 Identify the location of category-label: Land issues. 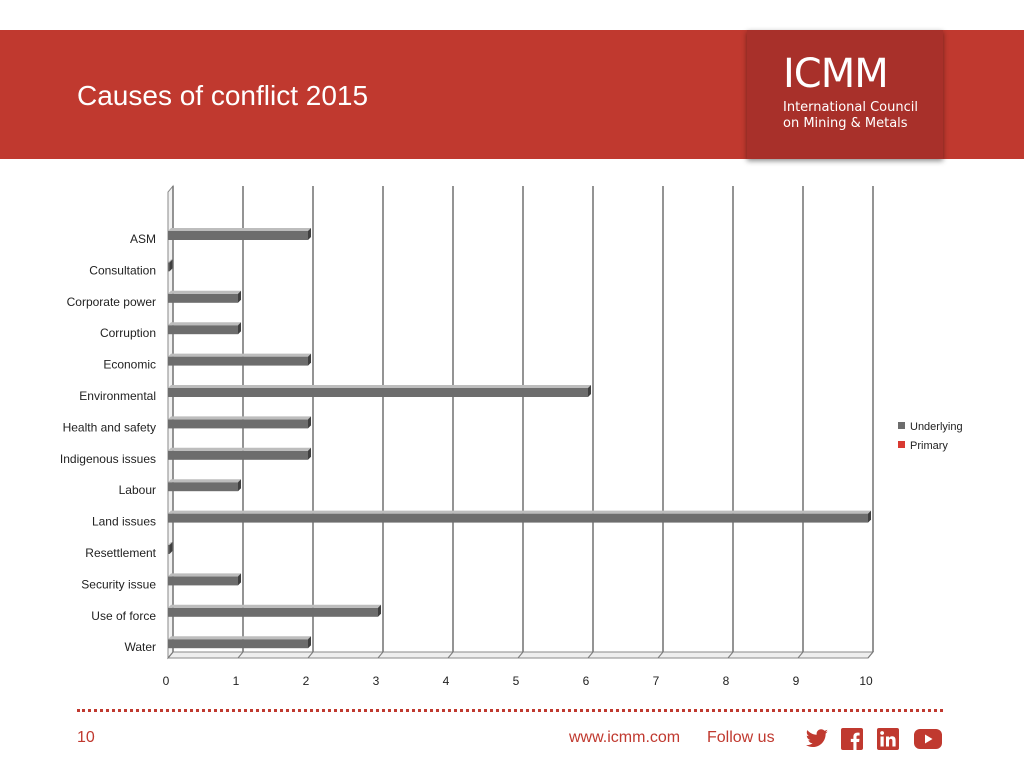
(124, 522).